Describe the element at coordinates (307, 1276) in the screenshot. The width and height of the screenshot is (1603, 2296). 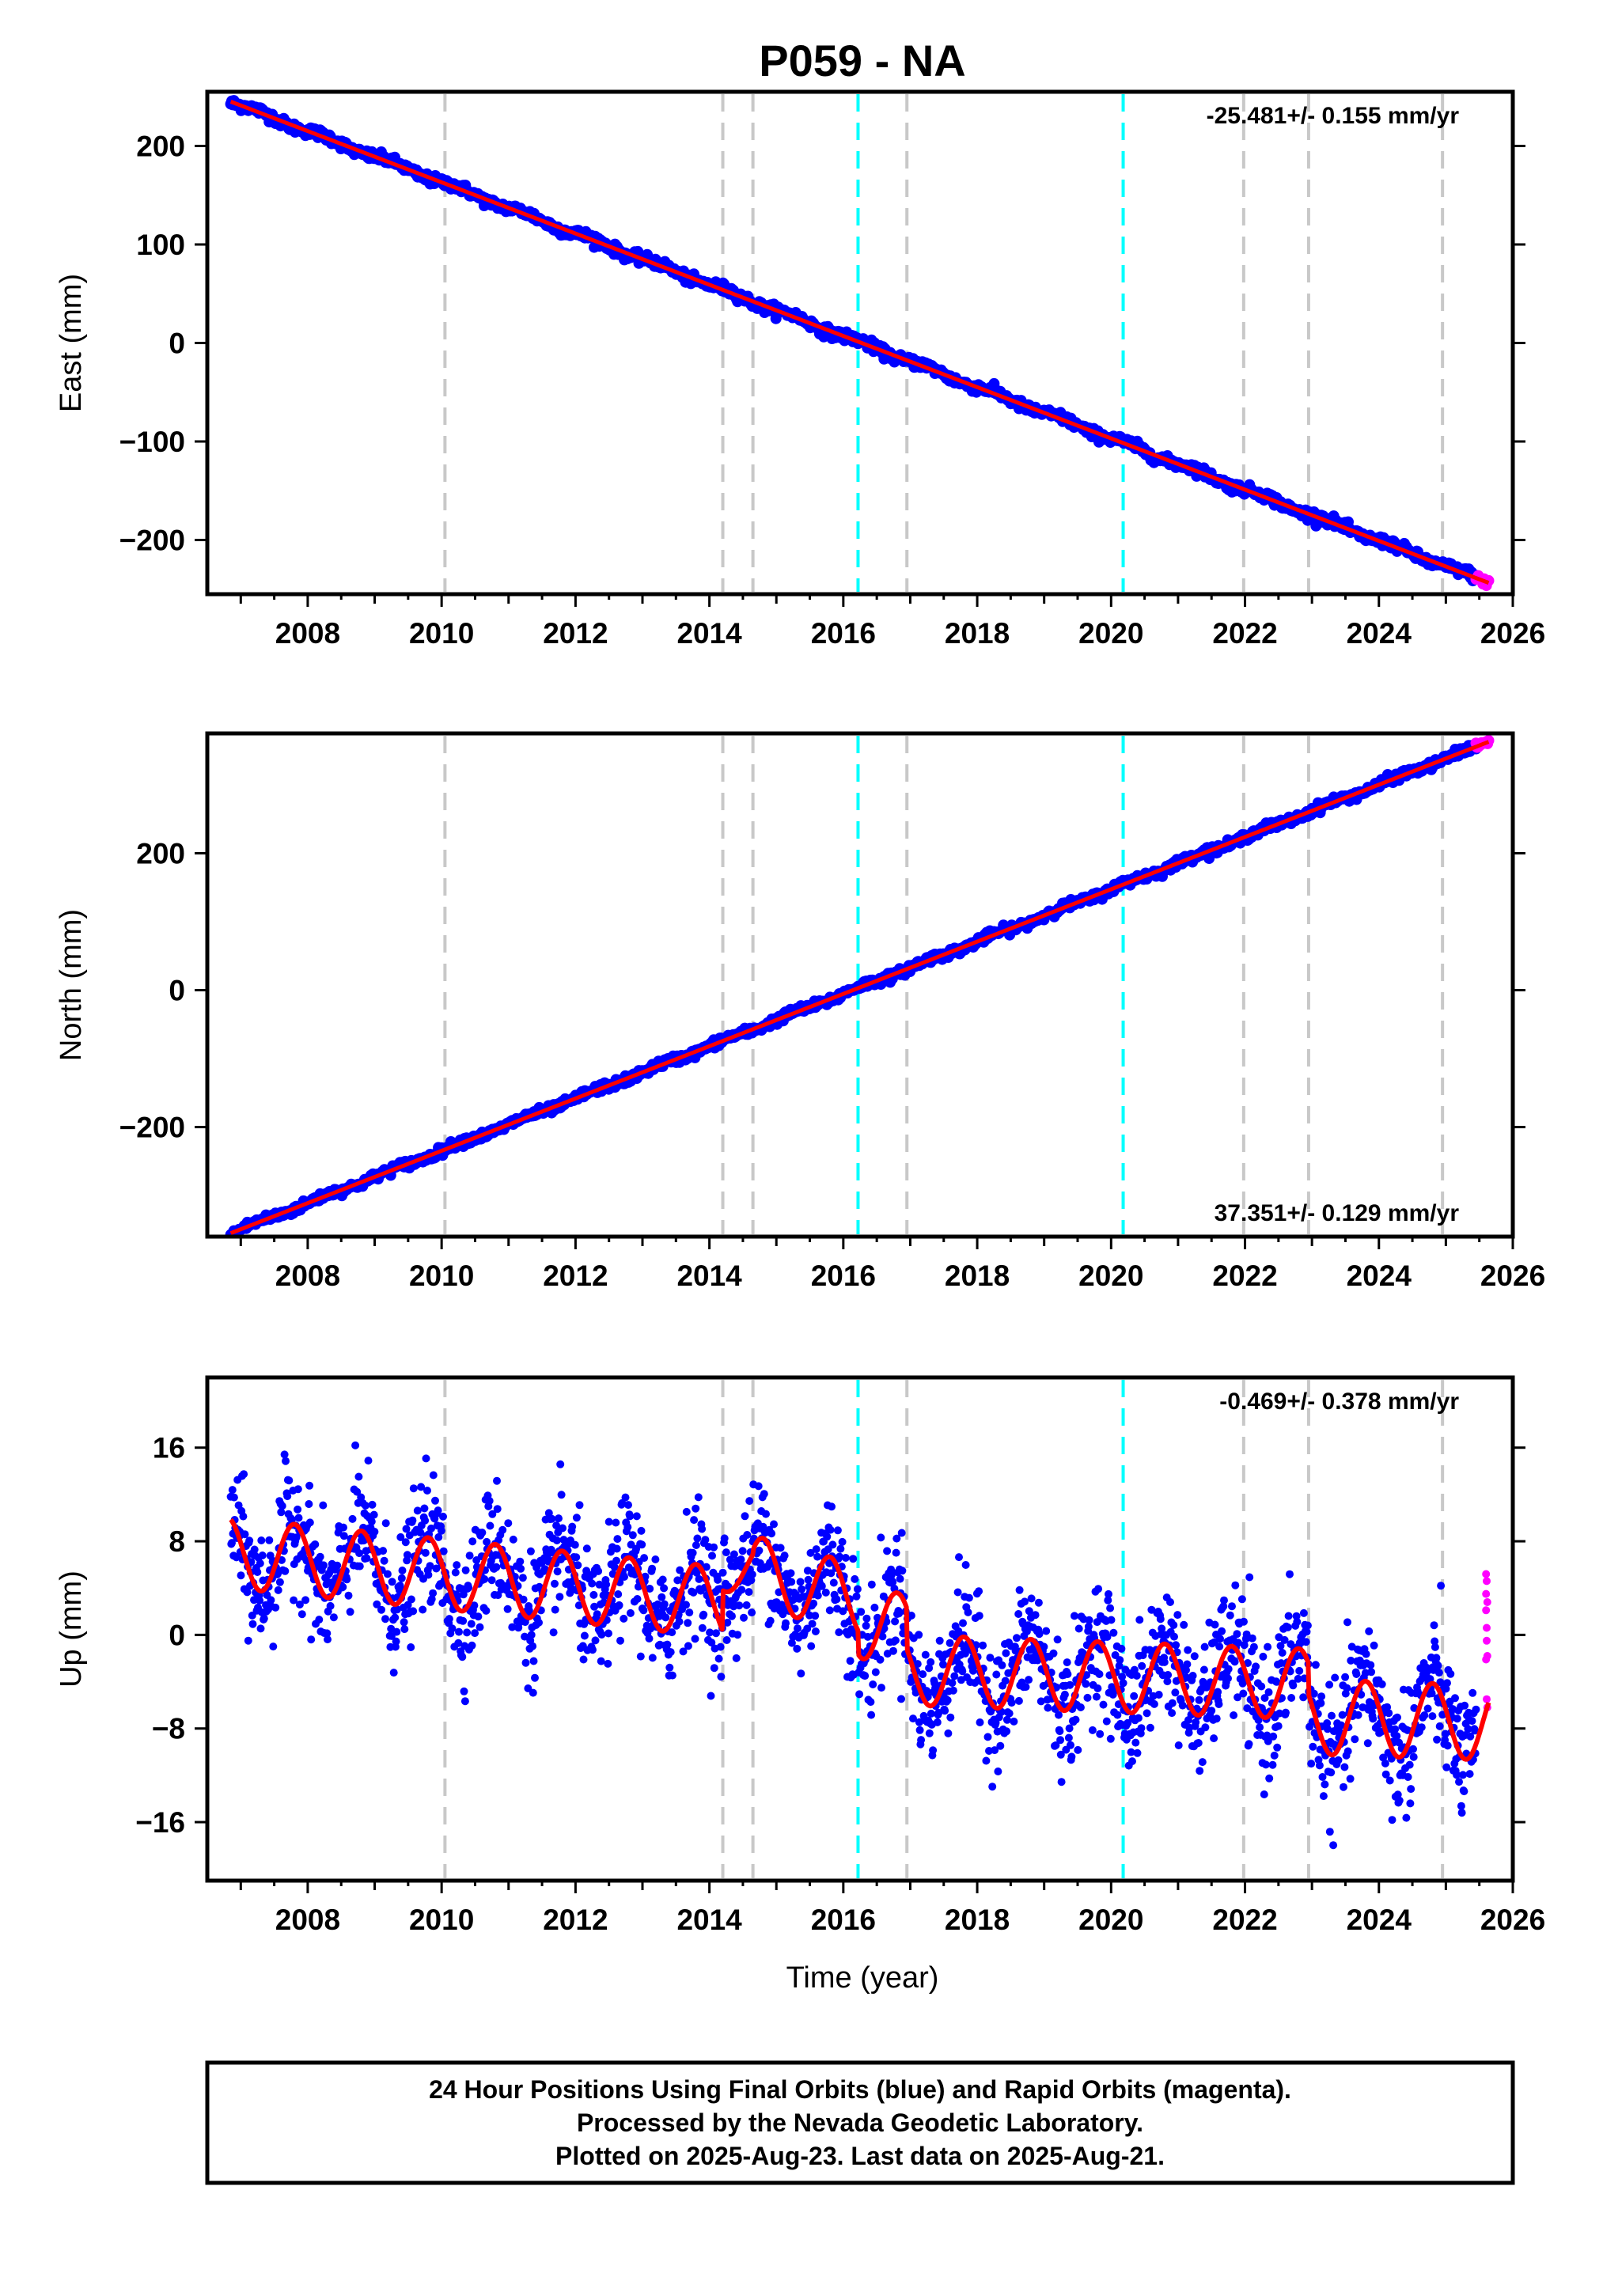
I see `x-tick-label: 2008` at that location.